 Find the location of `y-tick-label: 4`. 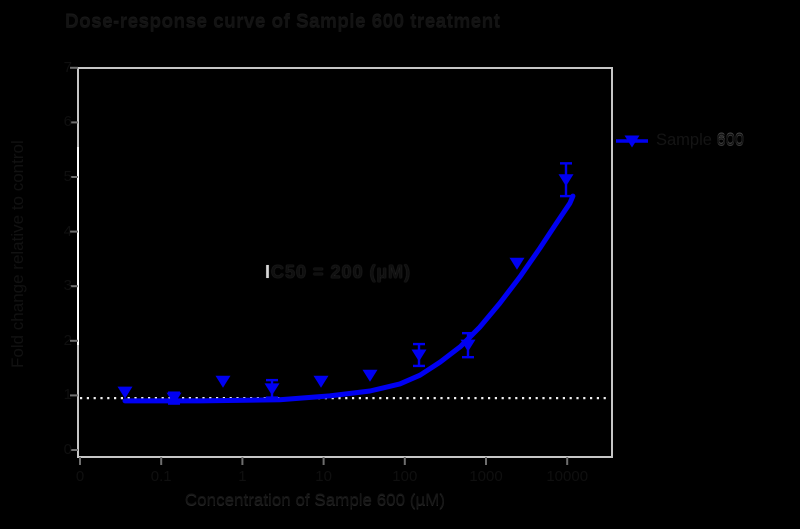

y-tick-label: 4 is located at coordinates (67, 231).